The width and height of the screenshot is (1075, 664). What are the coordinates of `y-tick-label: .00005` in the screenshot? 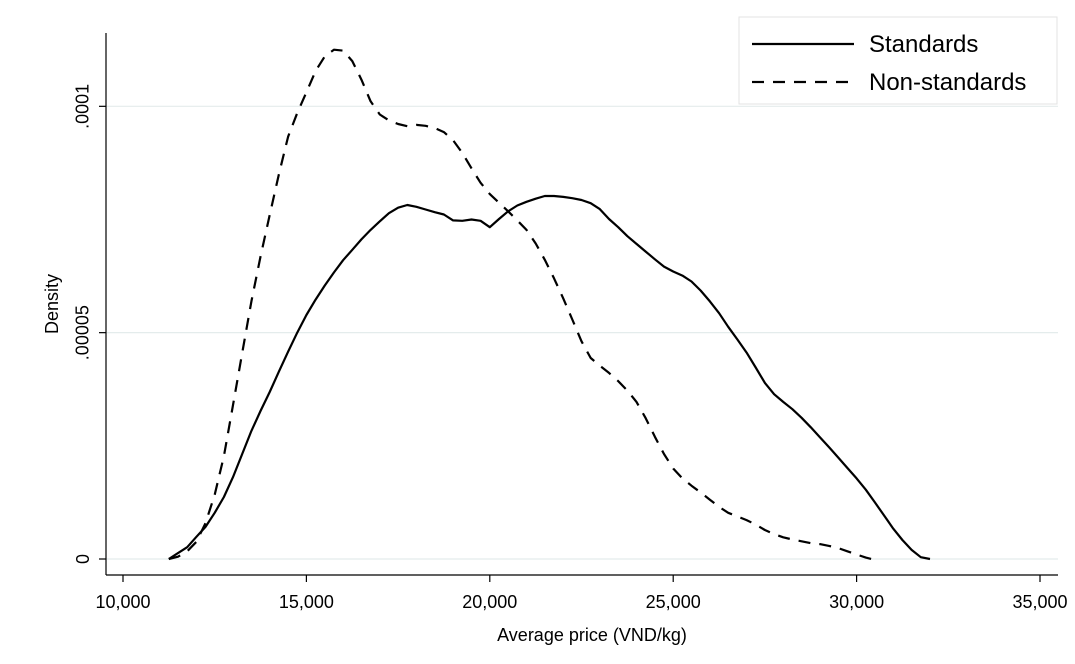 It's located at (83, 332).